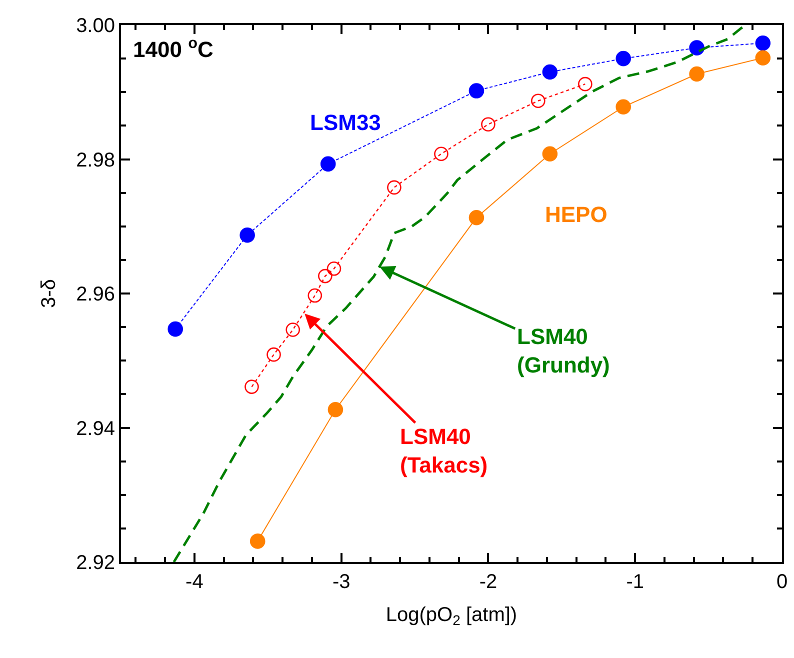 The height and width of the screenshot is (658, 794). I want to click on y-axis-title: 3-δ, so click(49, 293).